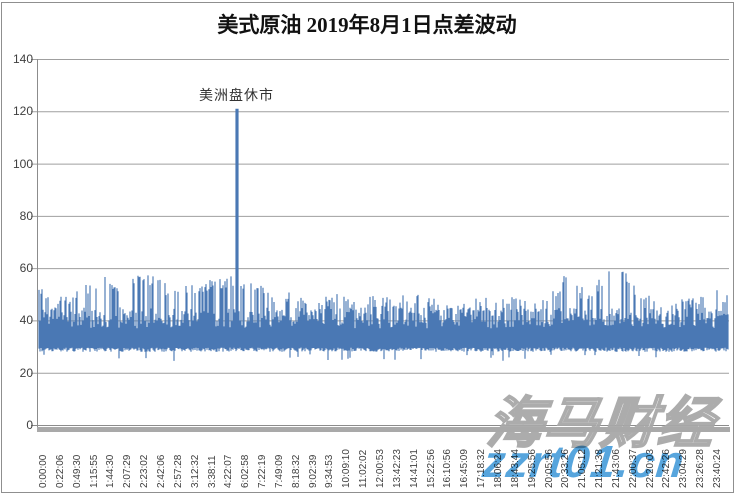  What do you see at coordinates (212, 471) in the screenshot?
I see `x-tick-label: 3:38:11` at bounding box center [212, 471].